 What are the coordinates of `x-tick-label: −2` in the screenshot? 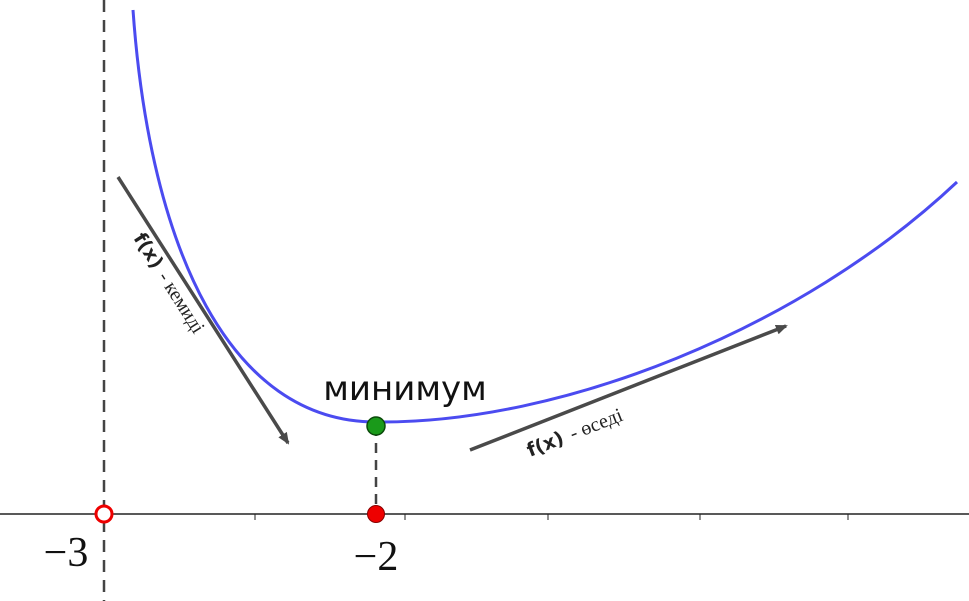 It's located at (376, 557).